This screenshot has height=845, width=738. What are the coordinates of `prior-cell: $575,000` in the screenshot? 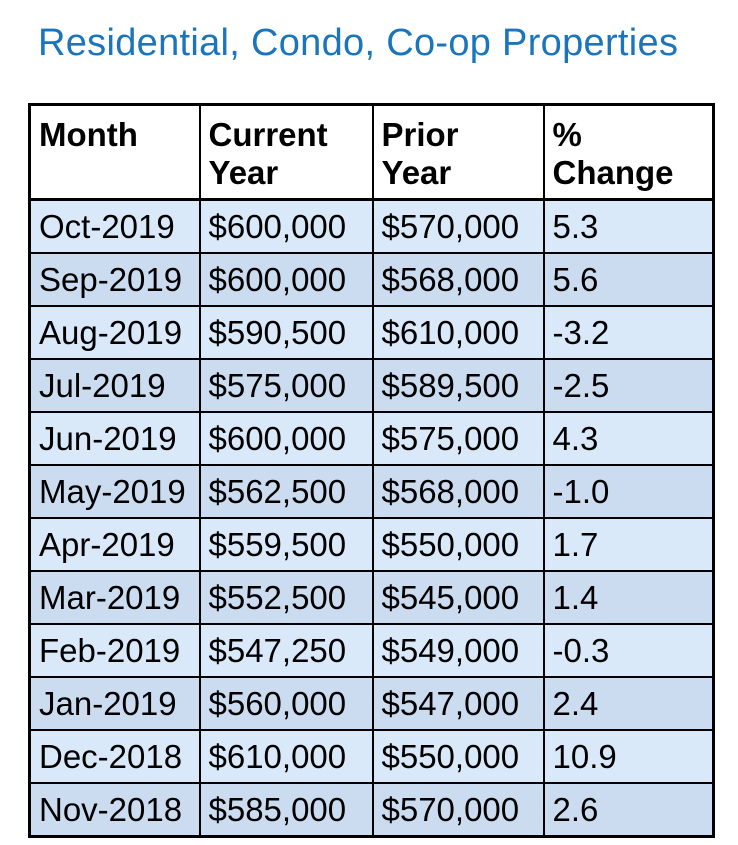 It's located at (458, 438).